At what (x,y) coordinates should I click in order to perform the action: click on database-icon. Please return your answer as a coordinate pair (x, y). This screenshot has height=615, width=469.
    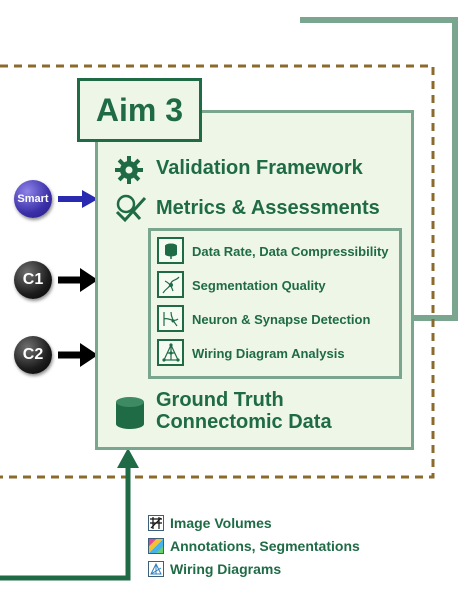
    Looking at the image, I should click on (170, 250).